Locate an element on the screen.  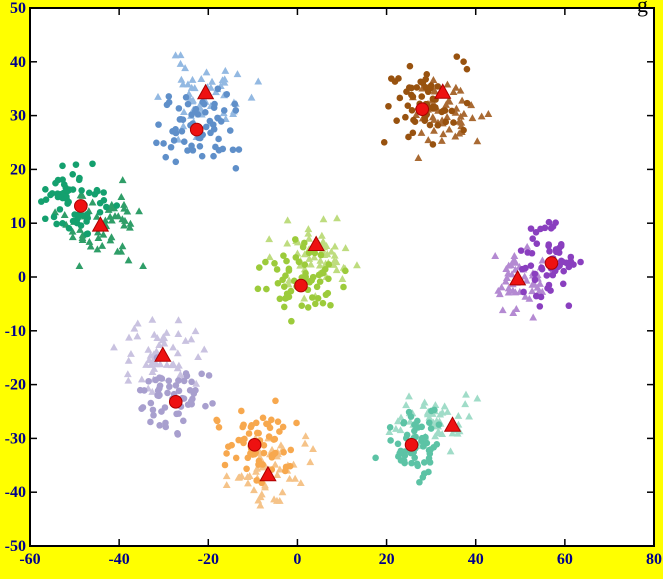
title-fragment: g is located at coordinates (642, 8).